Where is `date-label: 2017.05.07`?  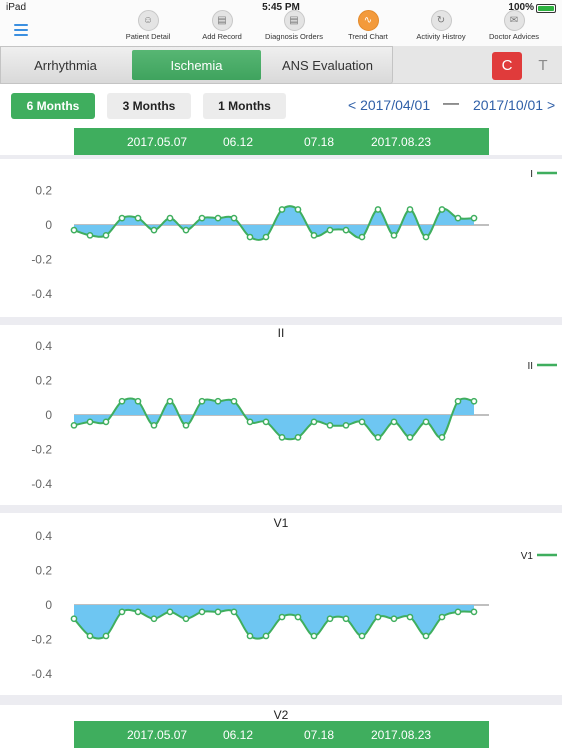
date-label: 2017.05.07 is located at coordinates (157, 142).